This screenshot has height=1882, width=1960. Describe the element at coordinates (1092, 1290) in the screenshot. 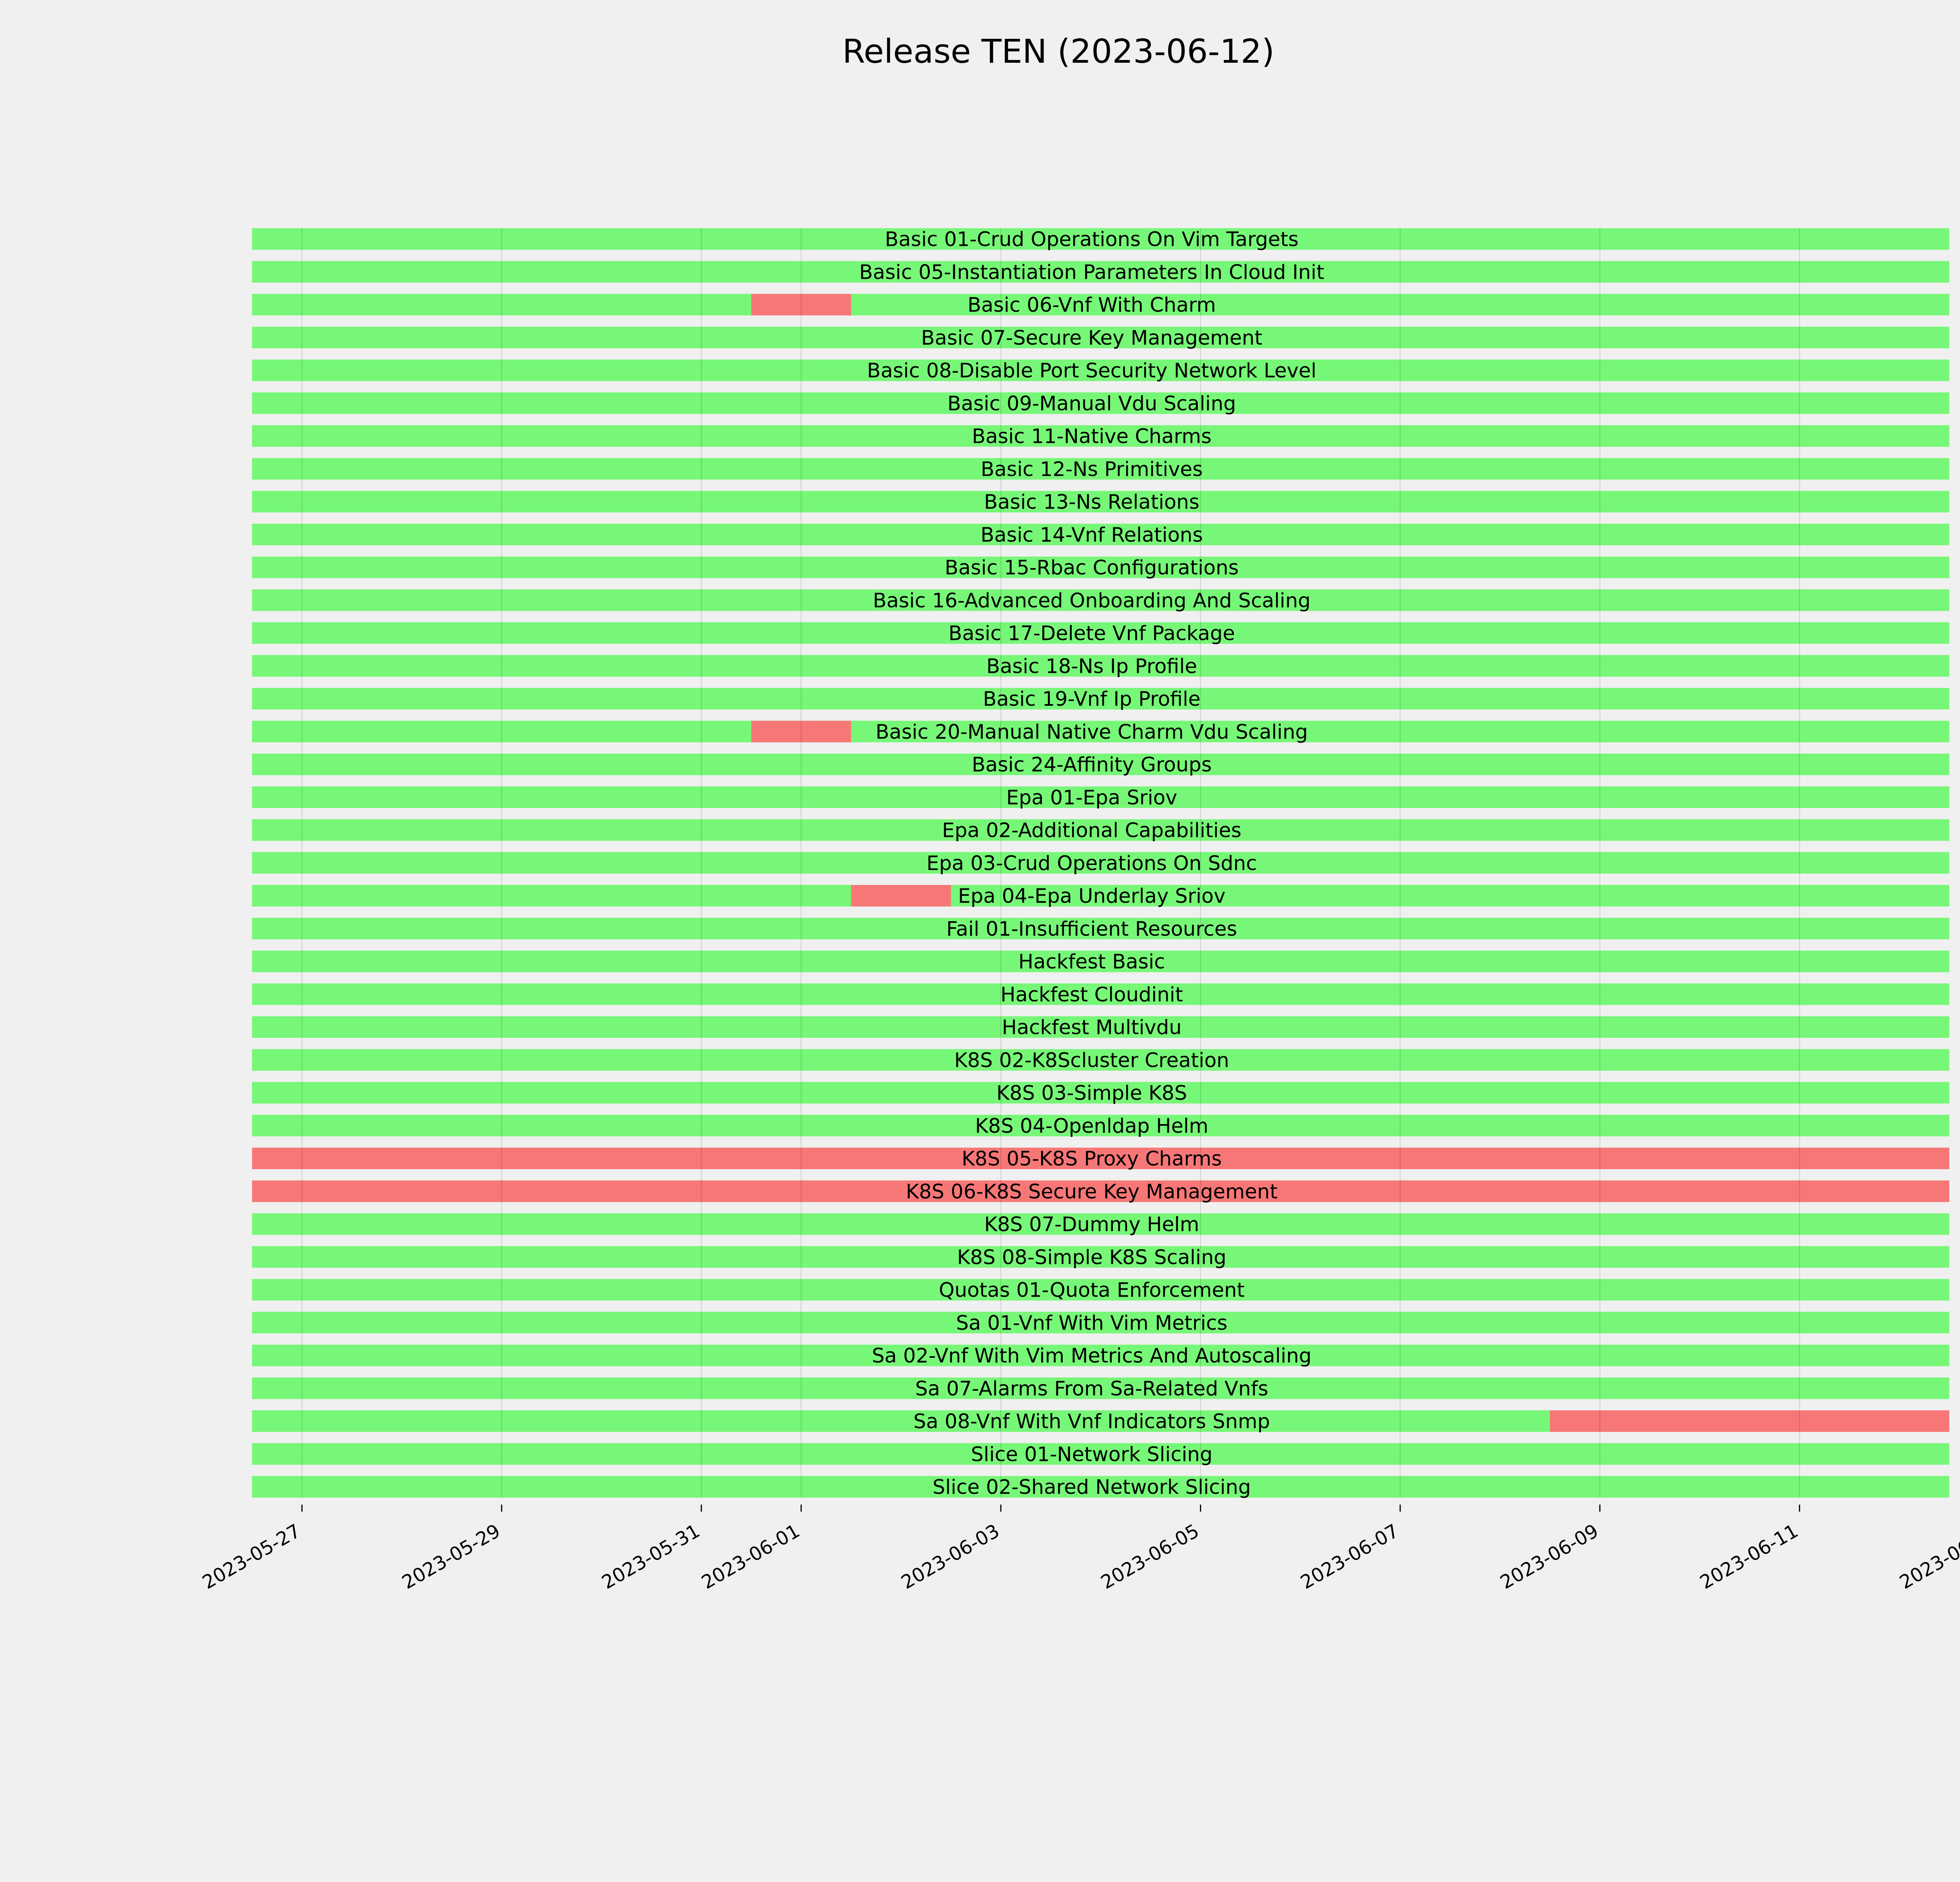

I see `test-label: Quotas 01-Quota Enforcement` at that location.